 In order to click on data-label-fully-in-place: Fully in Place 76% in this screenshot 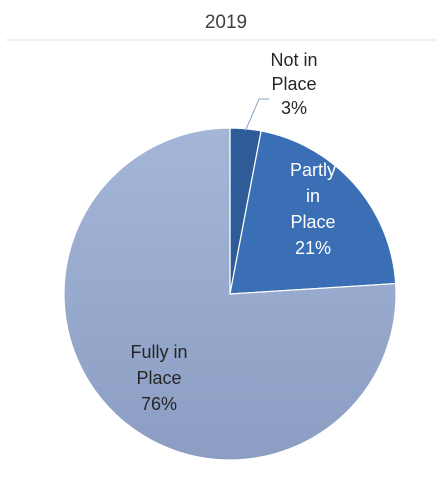, I will do `click(158, 378)`.